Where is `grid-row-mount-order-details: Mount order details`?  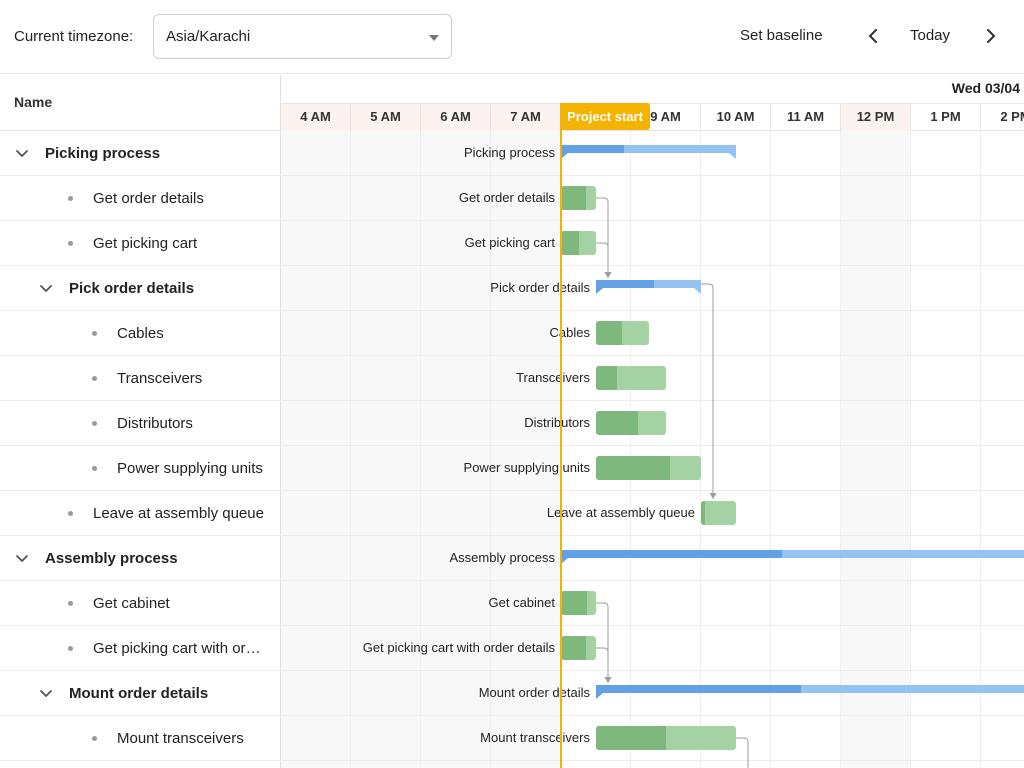 grid-row-mount-order-details: Mount order details is located at coordinates (140, 693).